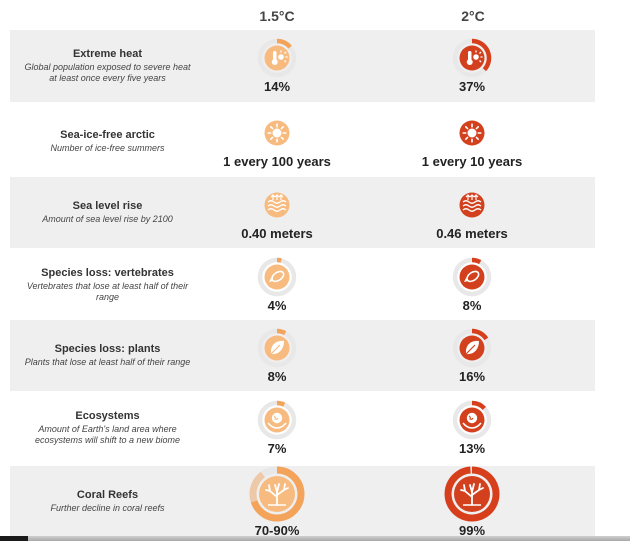 The width and height of the screenshot is (630, 541). I want to click on ring-range-arc, so click(257, 487).